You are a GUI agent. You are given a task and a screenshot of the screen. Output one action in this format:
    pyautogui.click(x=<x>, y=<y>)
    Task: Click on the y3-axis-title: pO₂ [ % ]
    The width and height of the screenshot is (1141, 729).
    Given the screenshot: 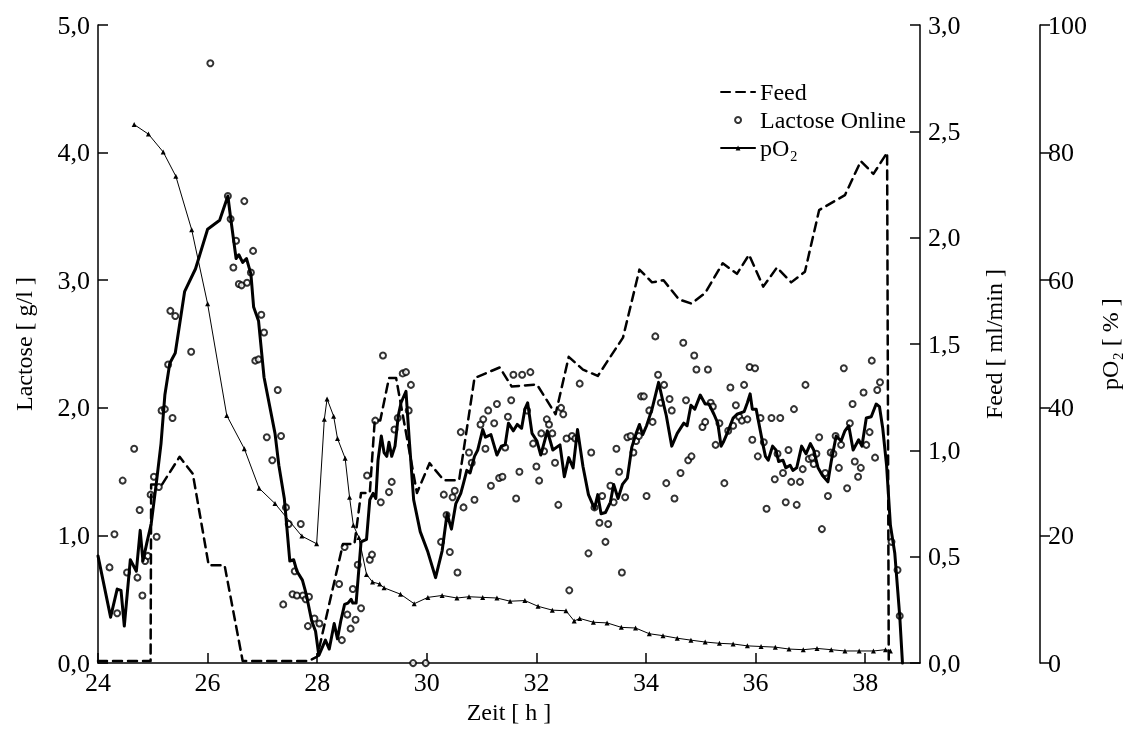 What is the action you would take?
    pyautogui.click(x=1109, y=344)
    